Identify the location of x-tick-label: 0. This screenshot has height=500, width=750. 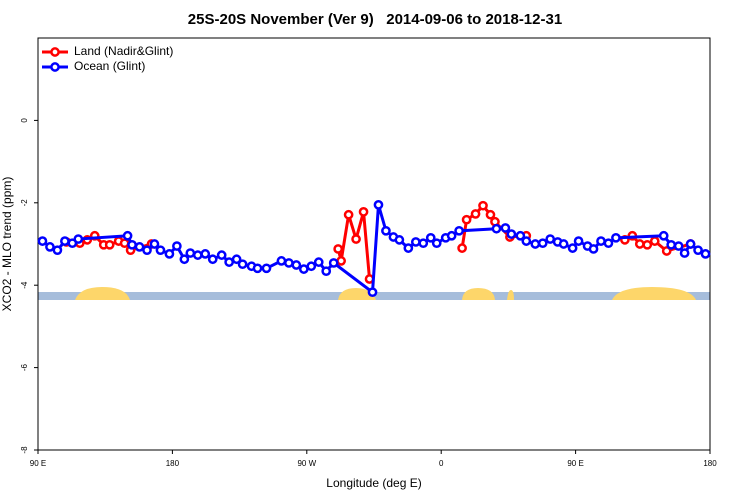
(441, 463).